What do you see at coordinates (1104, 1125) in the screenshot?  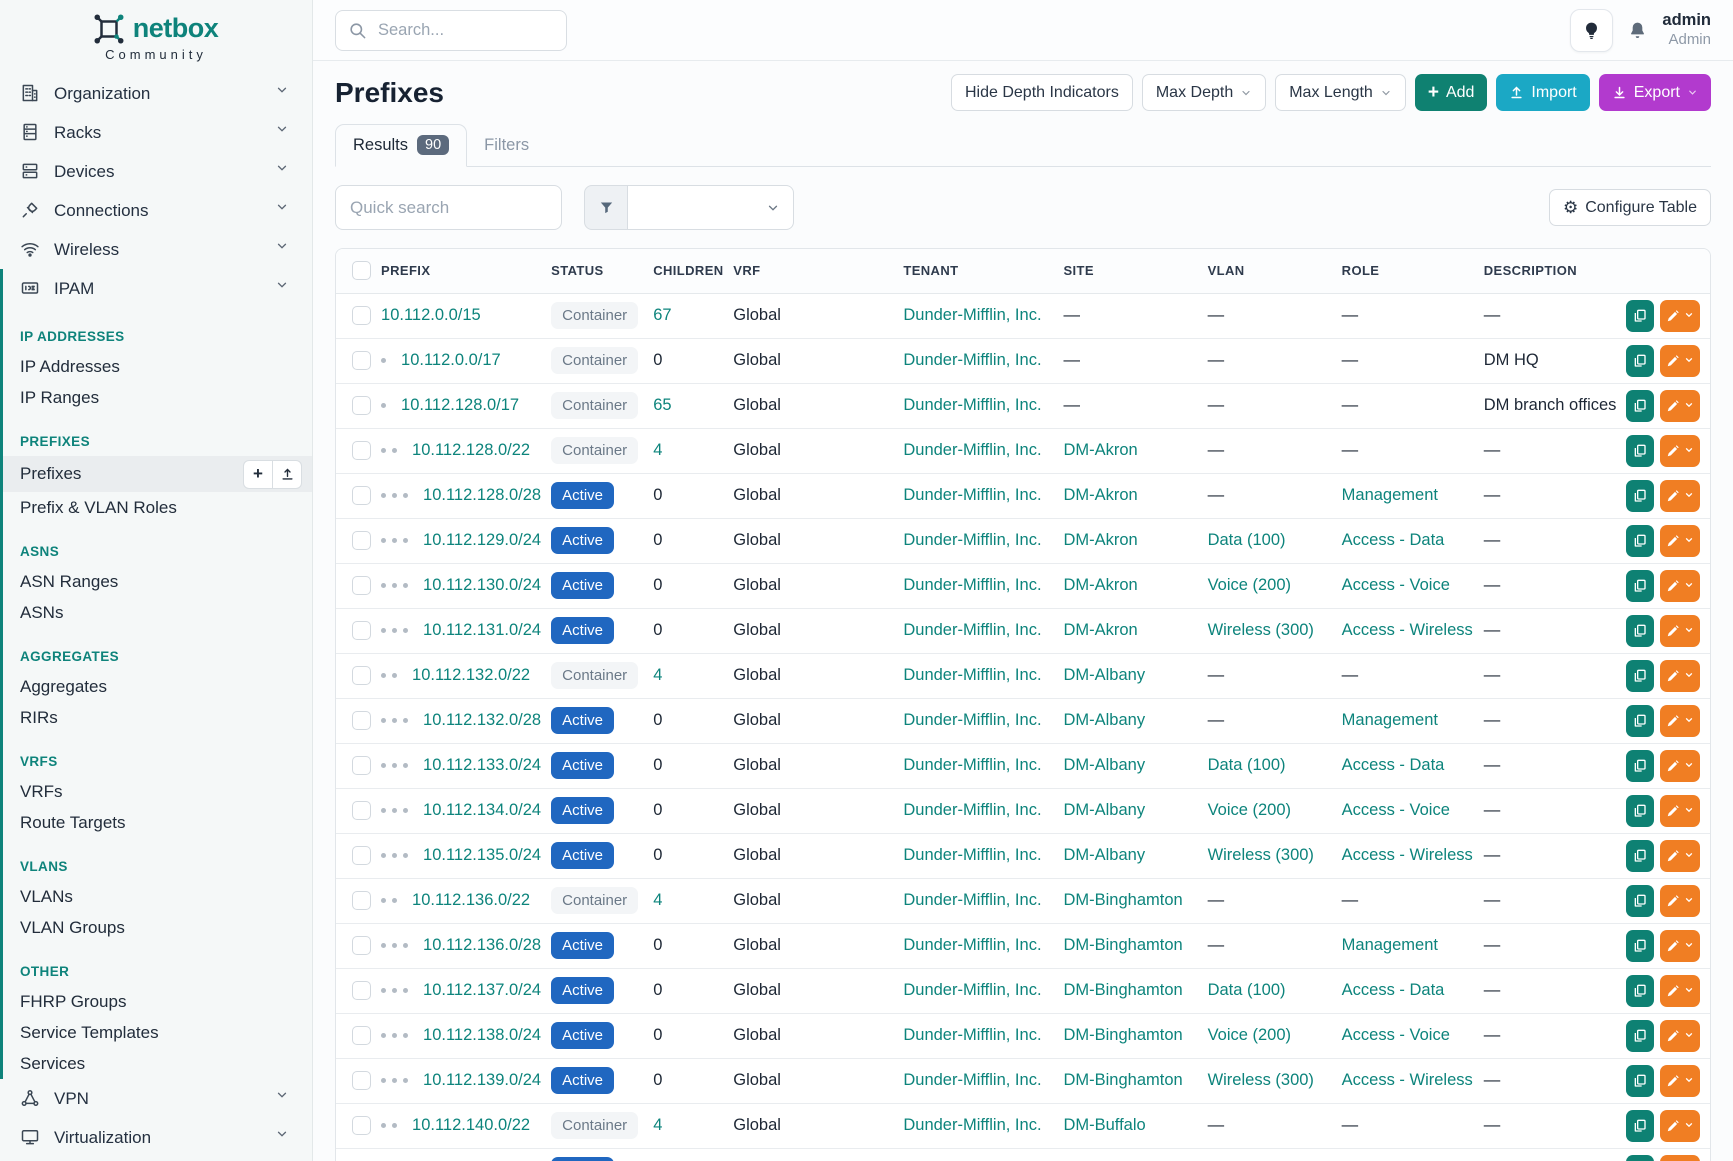 I see `site-link: DM-Buffalo` at bounding box center [1104, 1125].